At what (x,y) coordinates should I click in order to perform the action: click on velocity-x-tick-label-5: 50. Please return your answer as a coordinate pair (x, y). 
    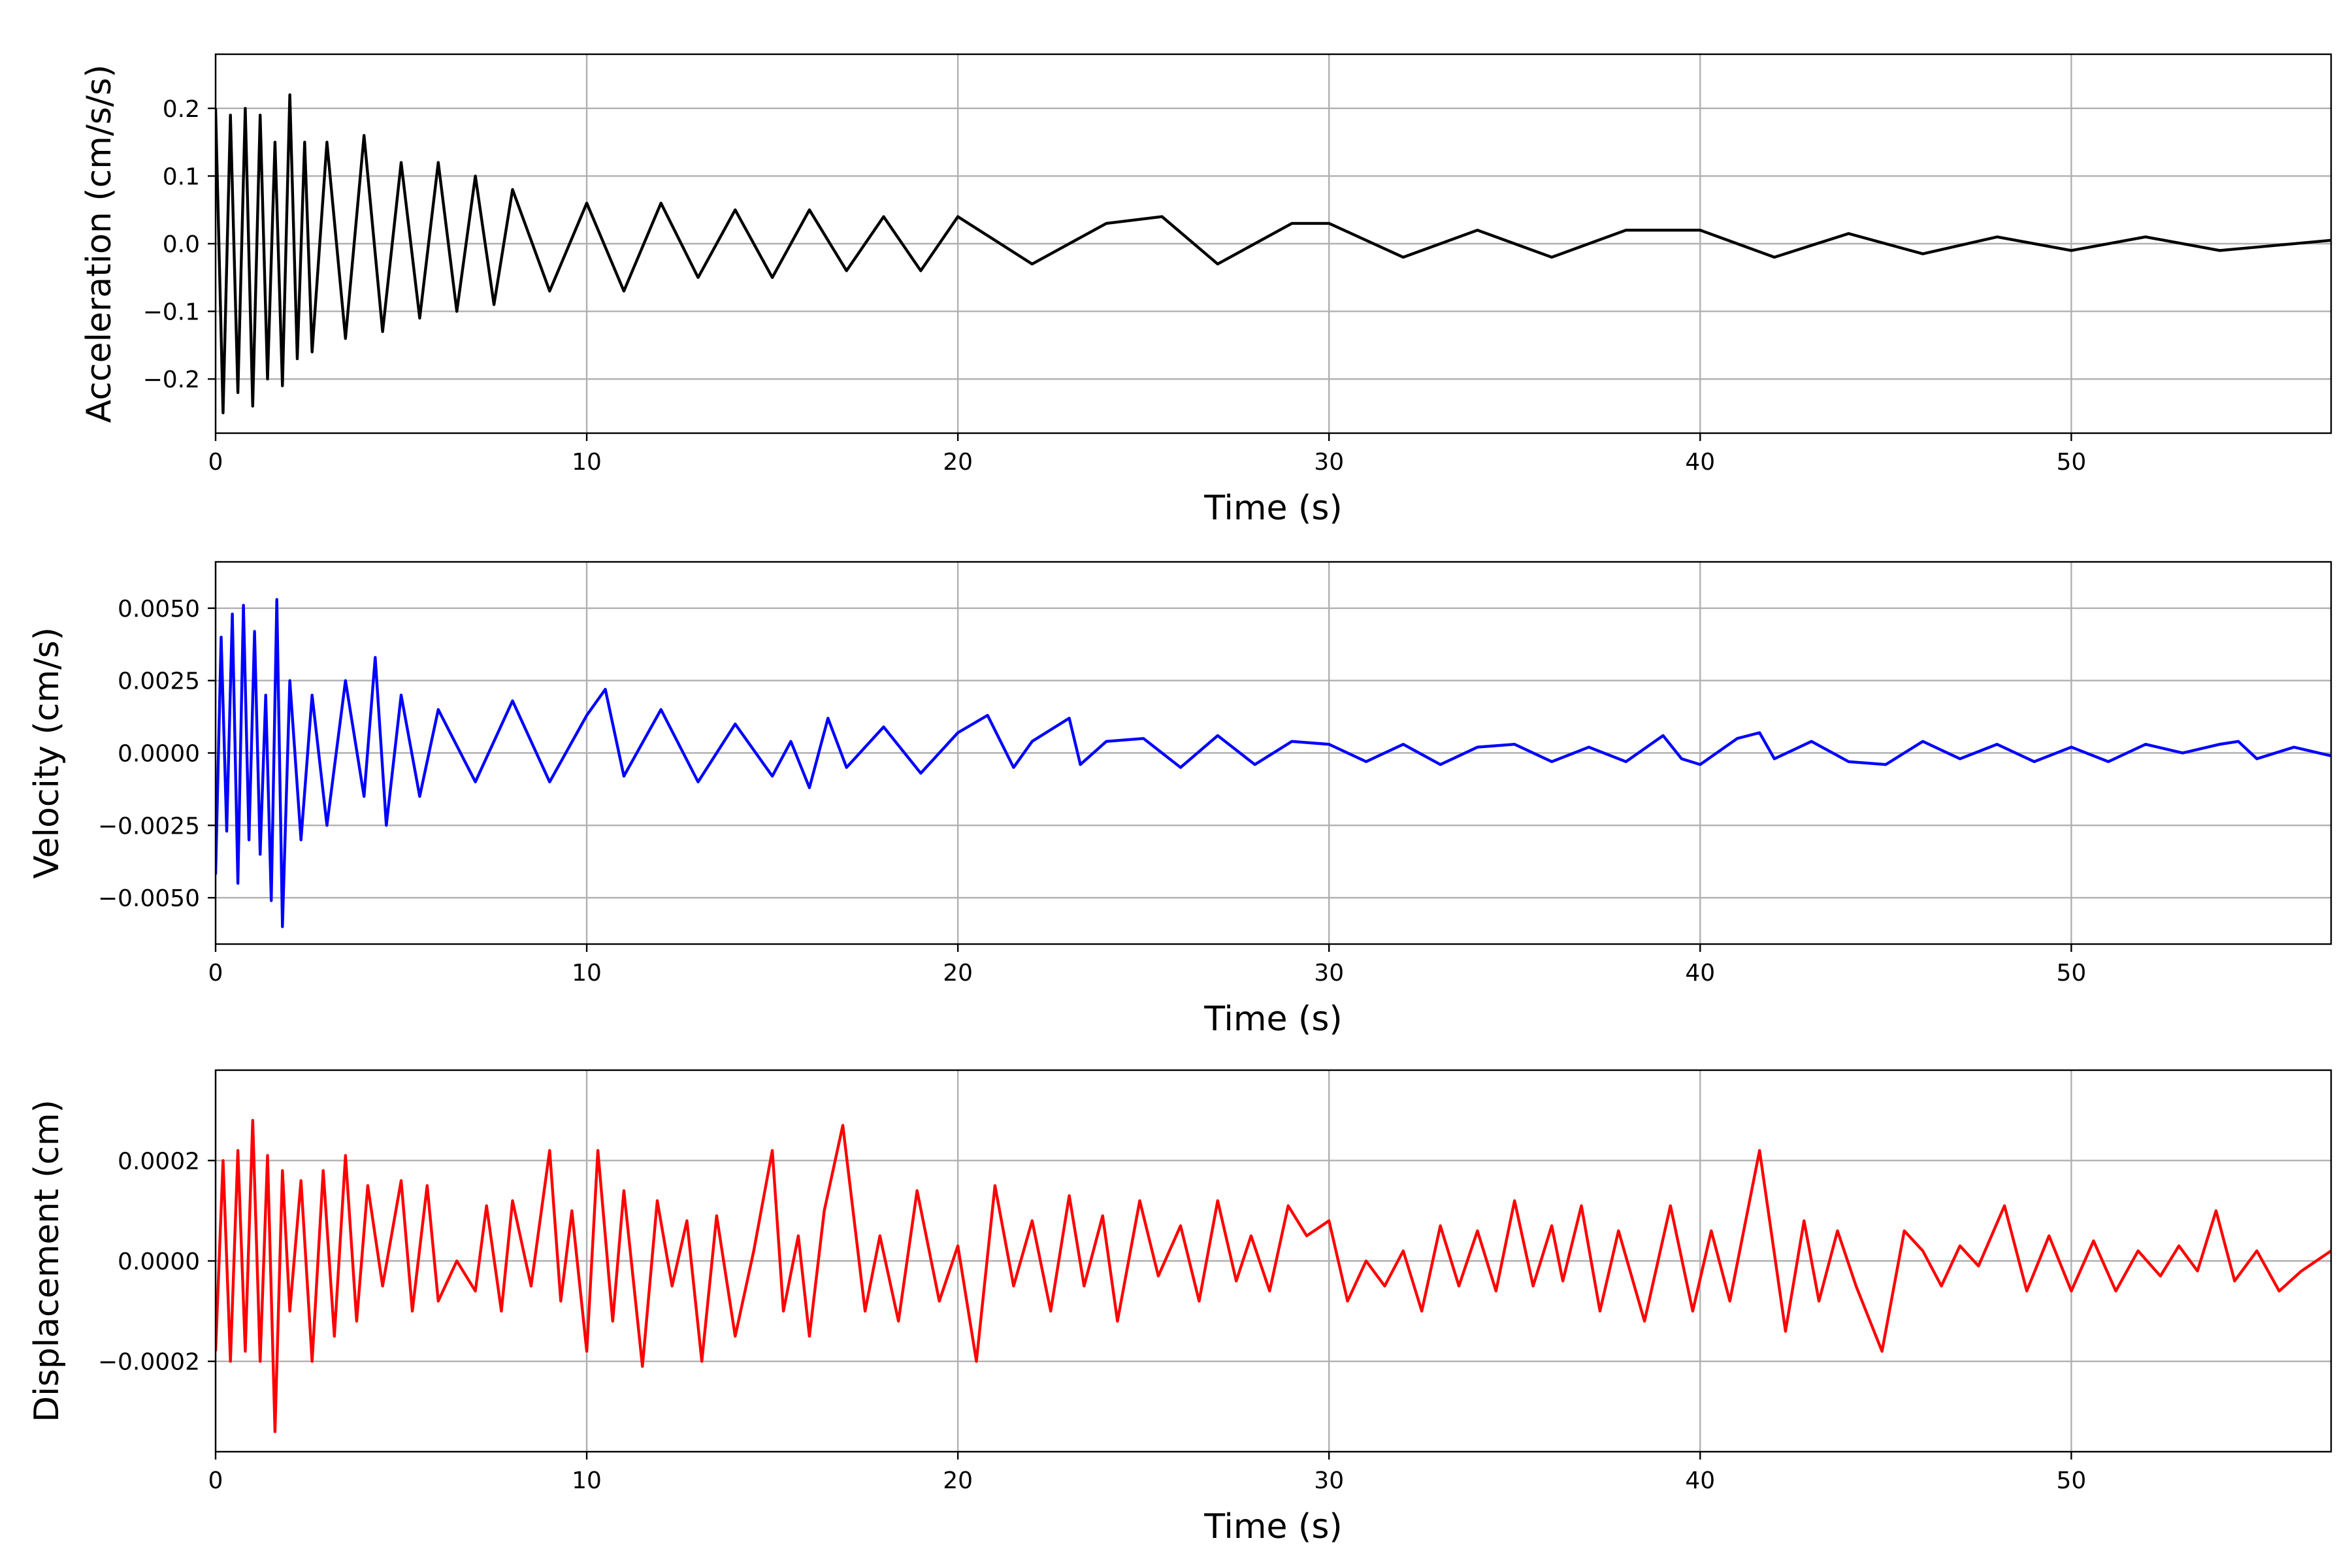
    Looking at the image, I should click on (2071, 973).